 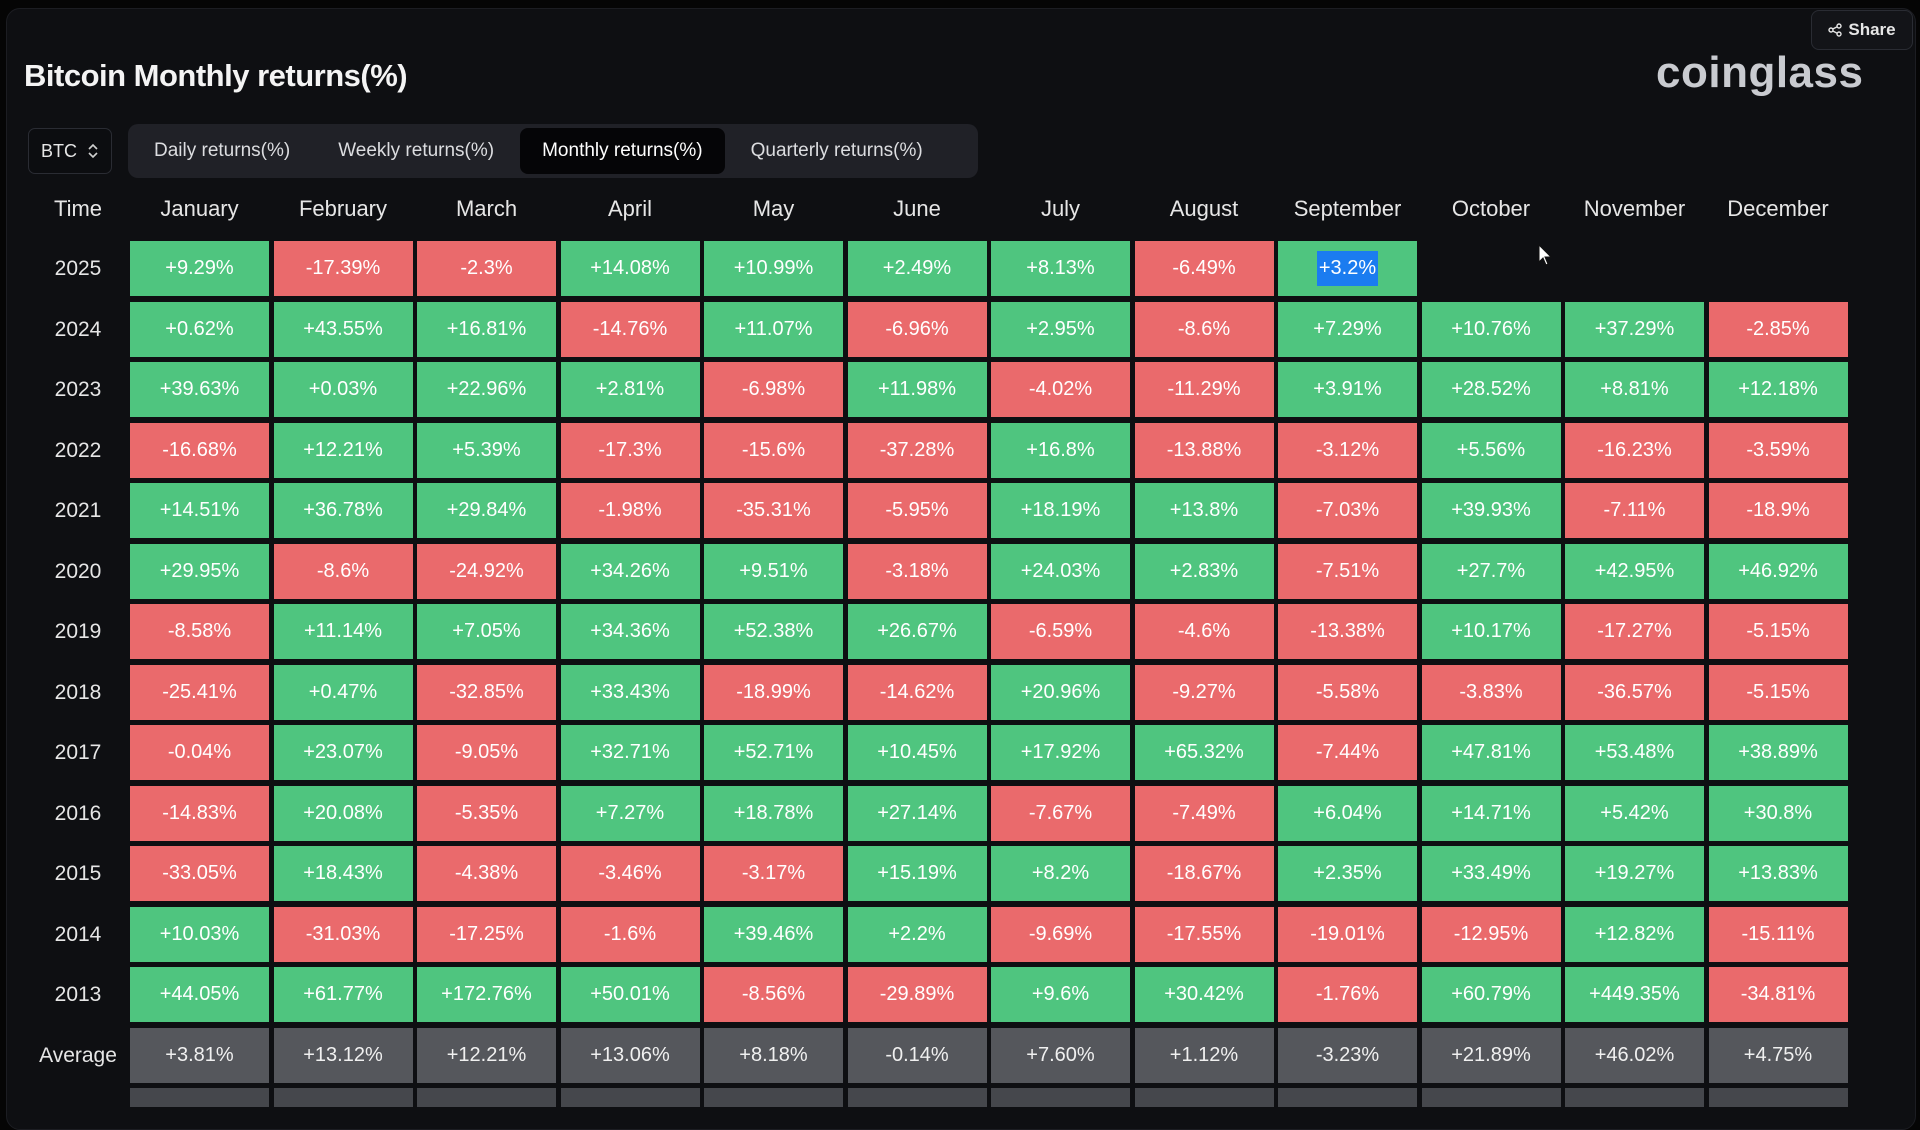 I want to click on return-cell: +449.35%, so click(x=1634, y=994).